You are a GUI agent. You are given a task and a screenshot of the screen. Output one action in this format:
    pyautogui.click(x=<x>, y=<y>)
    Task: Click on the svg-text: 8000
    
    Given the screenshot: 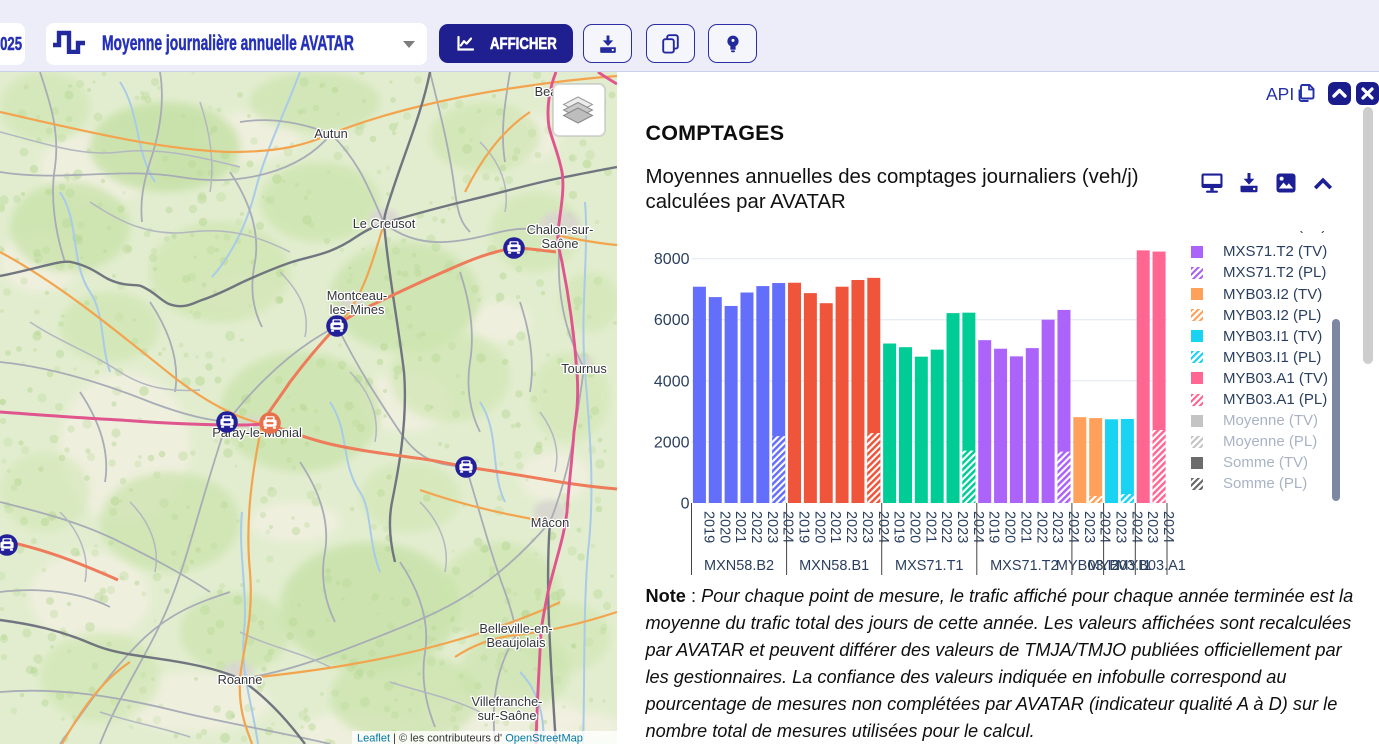 What is the action you would take?
    pyautogui.click(x=672, y=259)
    